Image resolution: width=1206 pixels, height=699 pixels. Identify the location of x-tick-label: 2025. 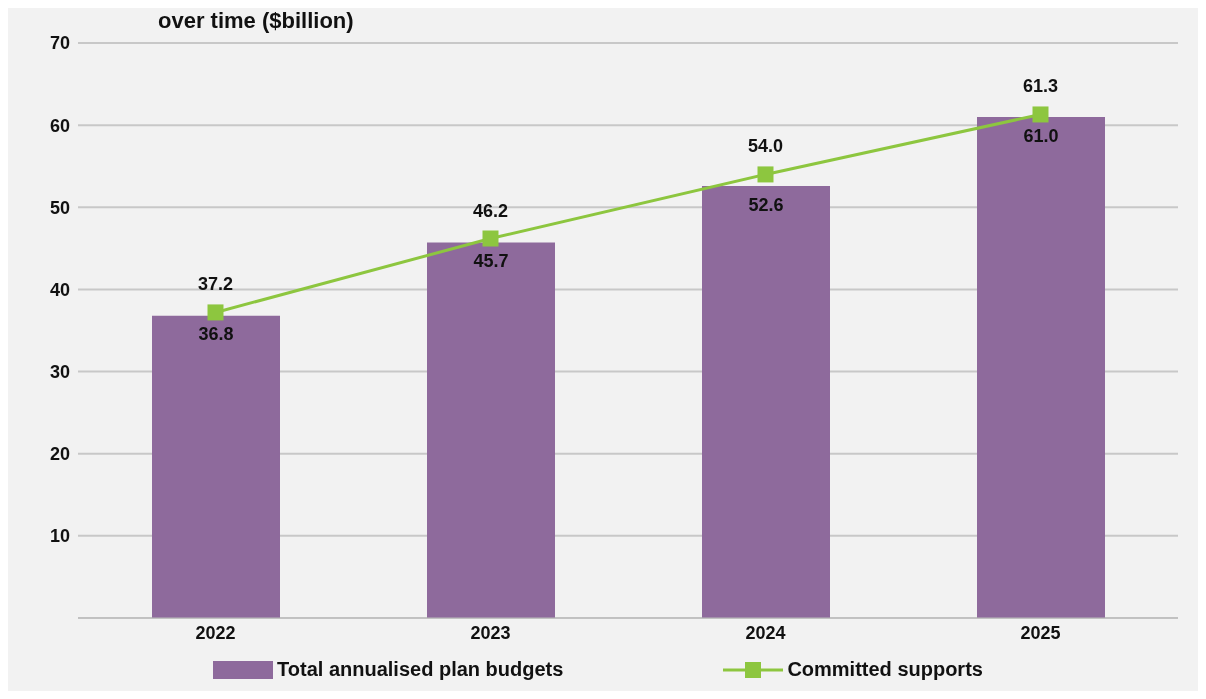
(1040, 632).